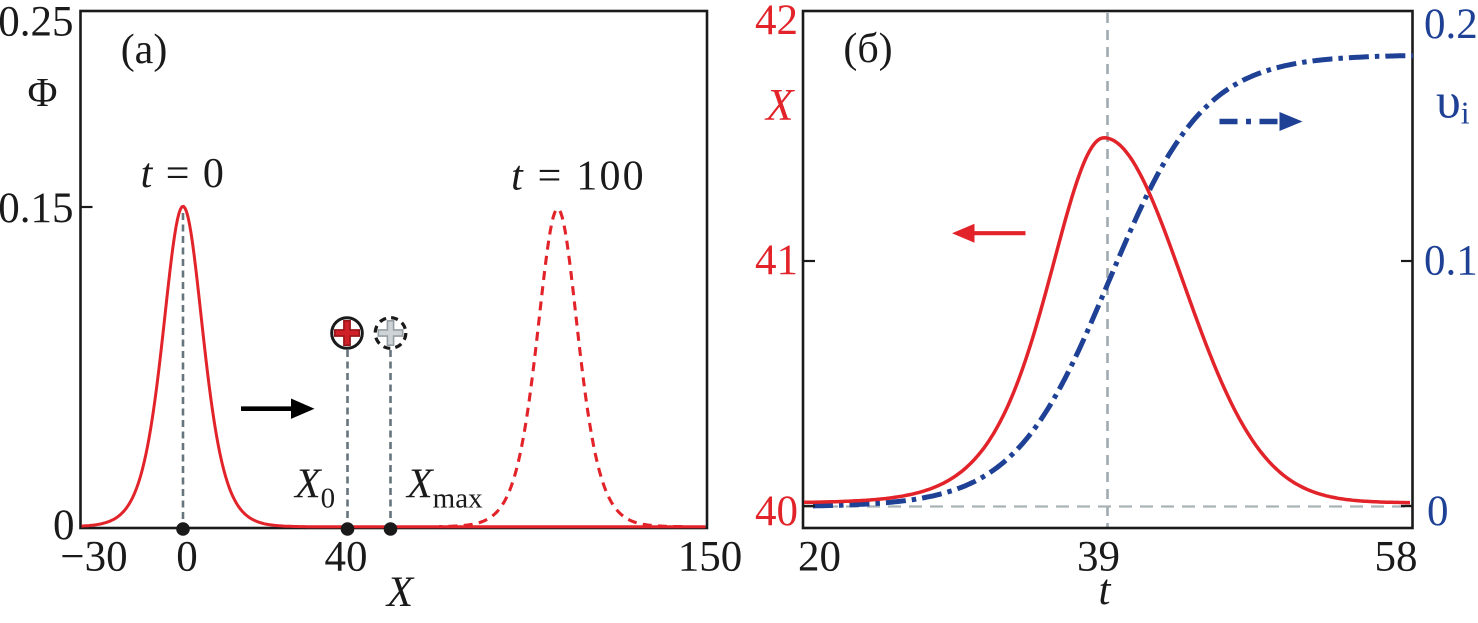 The height and width of the screenshot is (623, 1478). What do you see at coordinates (43, 92) in the screenshot?
I see `svg-text: Φ` at bounding box center [43, 92].